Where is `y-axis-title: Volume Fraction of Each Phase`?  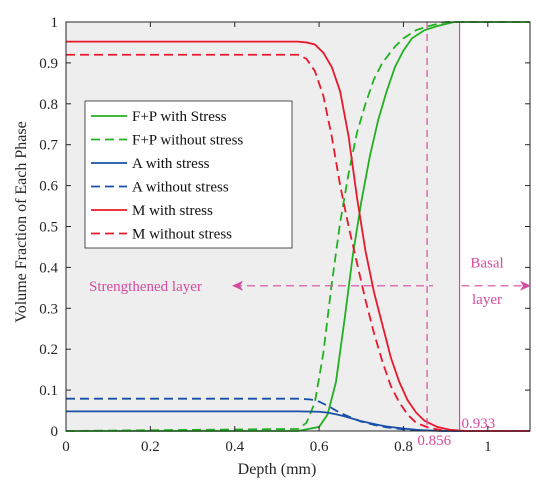 y-axis-title: Volume Fraction of Each Phase is located at coordinates (21, 221).